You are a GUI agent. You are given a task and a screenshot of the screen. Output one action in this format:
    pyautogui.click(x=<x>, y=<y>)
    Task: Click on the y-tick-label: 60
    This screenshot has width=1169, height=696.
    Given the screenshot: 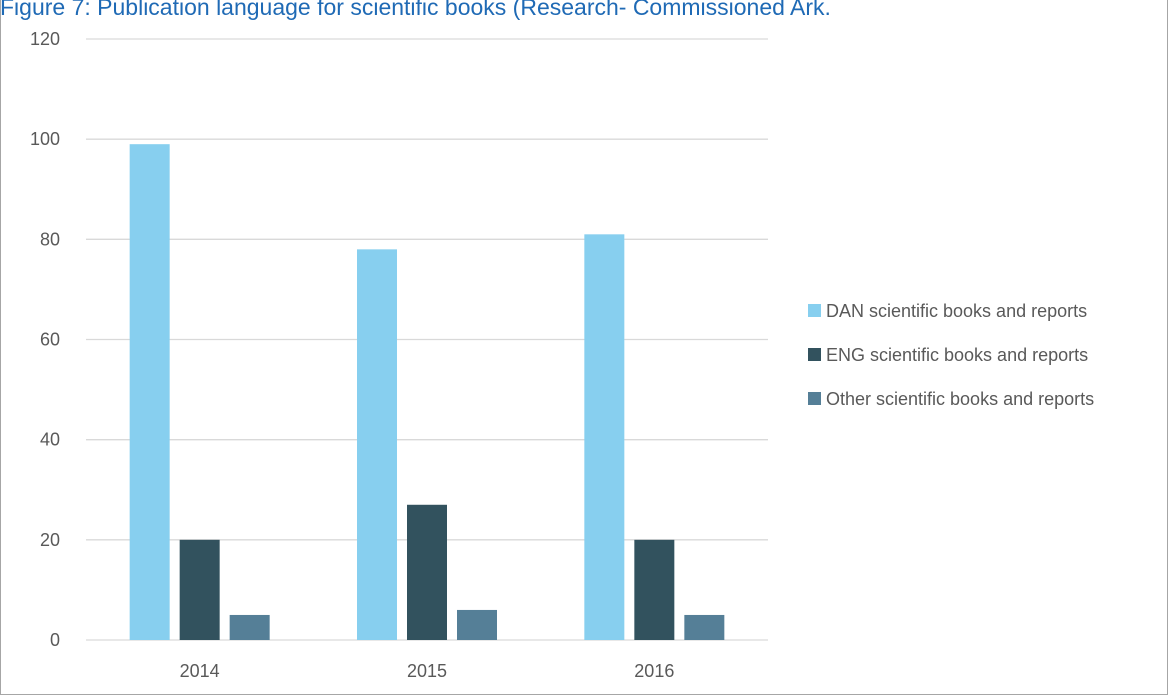 What is the action you would take?
    pyautogui.click(x=50, y=340)
    